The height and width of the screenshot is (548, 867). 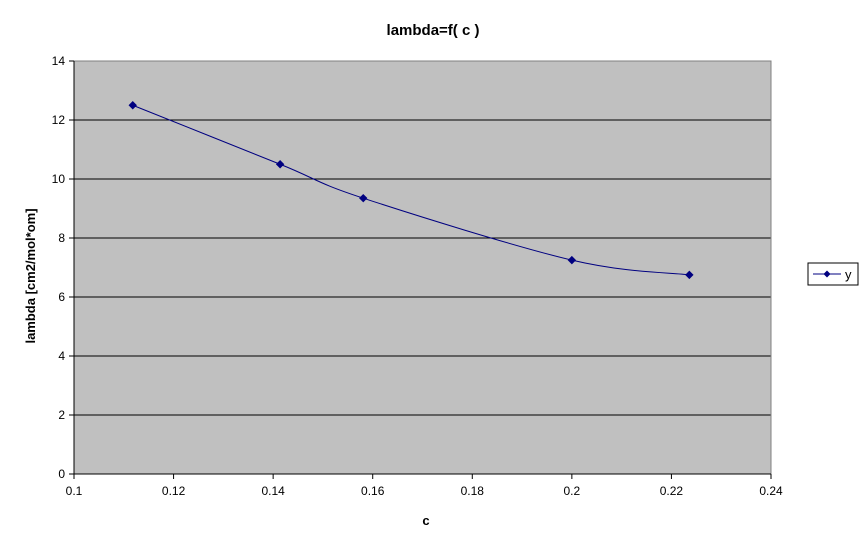 What do you see at coordinates (61, 297) in the screenshot?
I see `y-tick-label-3: 6` at bounding box center [61, 297].